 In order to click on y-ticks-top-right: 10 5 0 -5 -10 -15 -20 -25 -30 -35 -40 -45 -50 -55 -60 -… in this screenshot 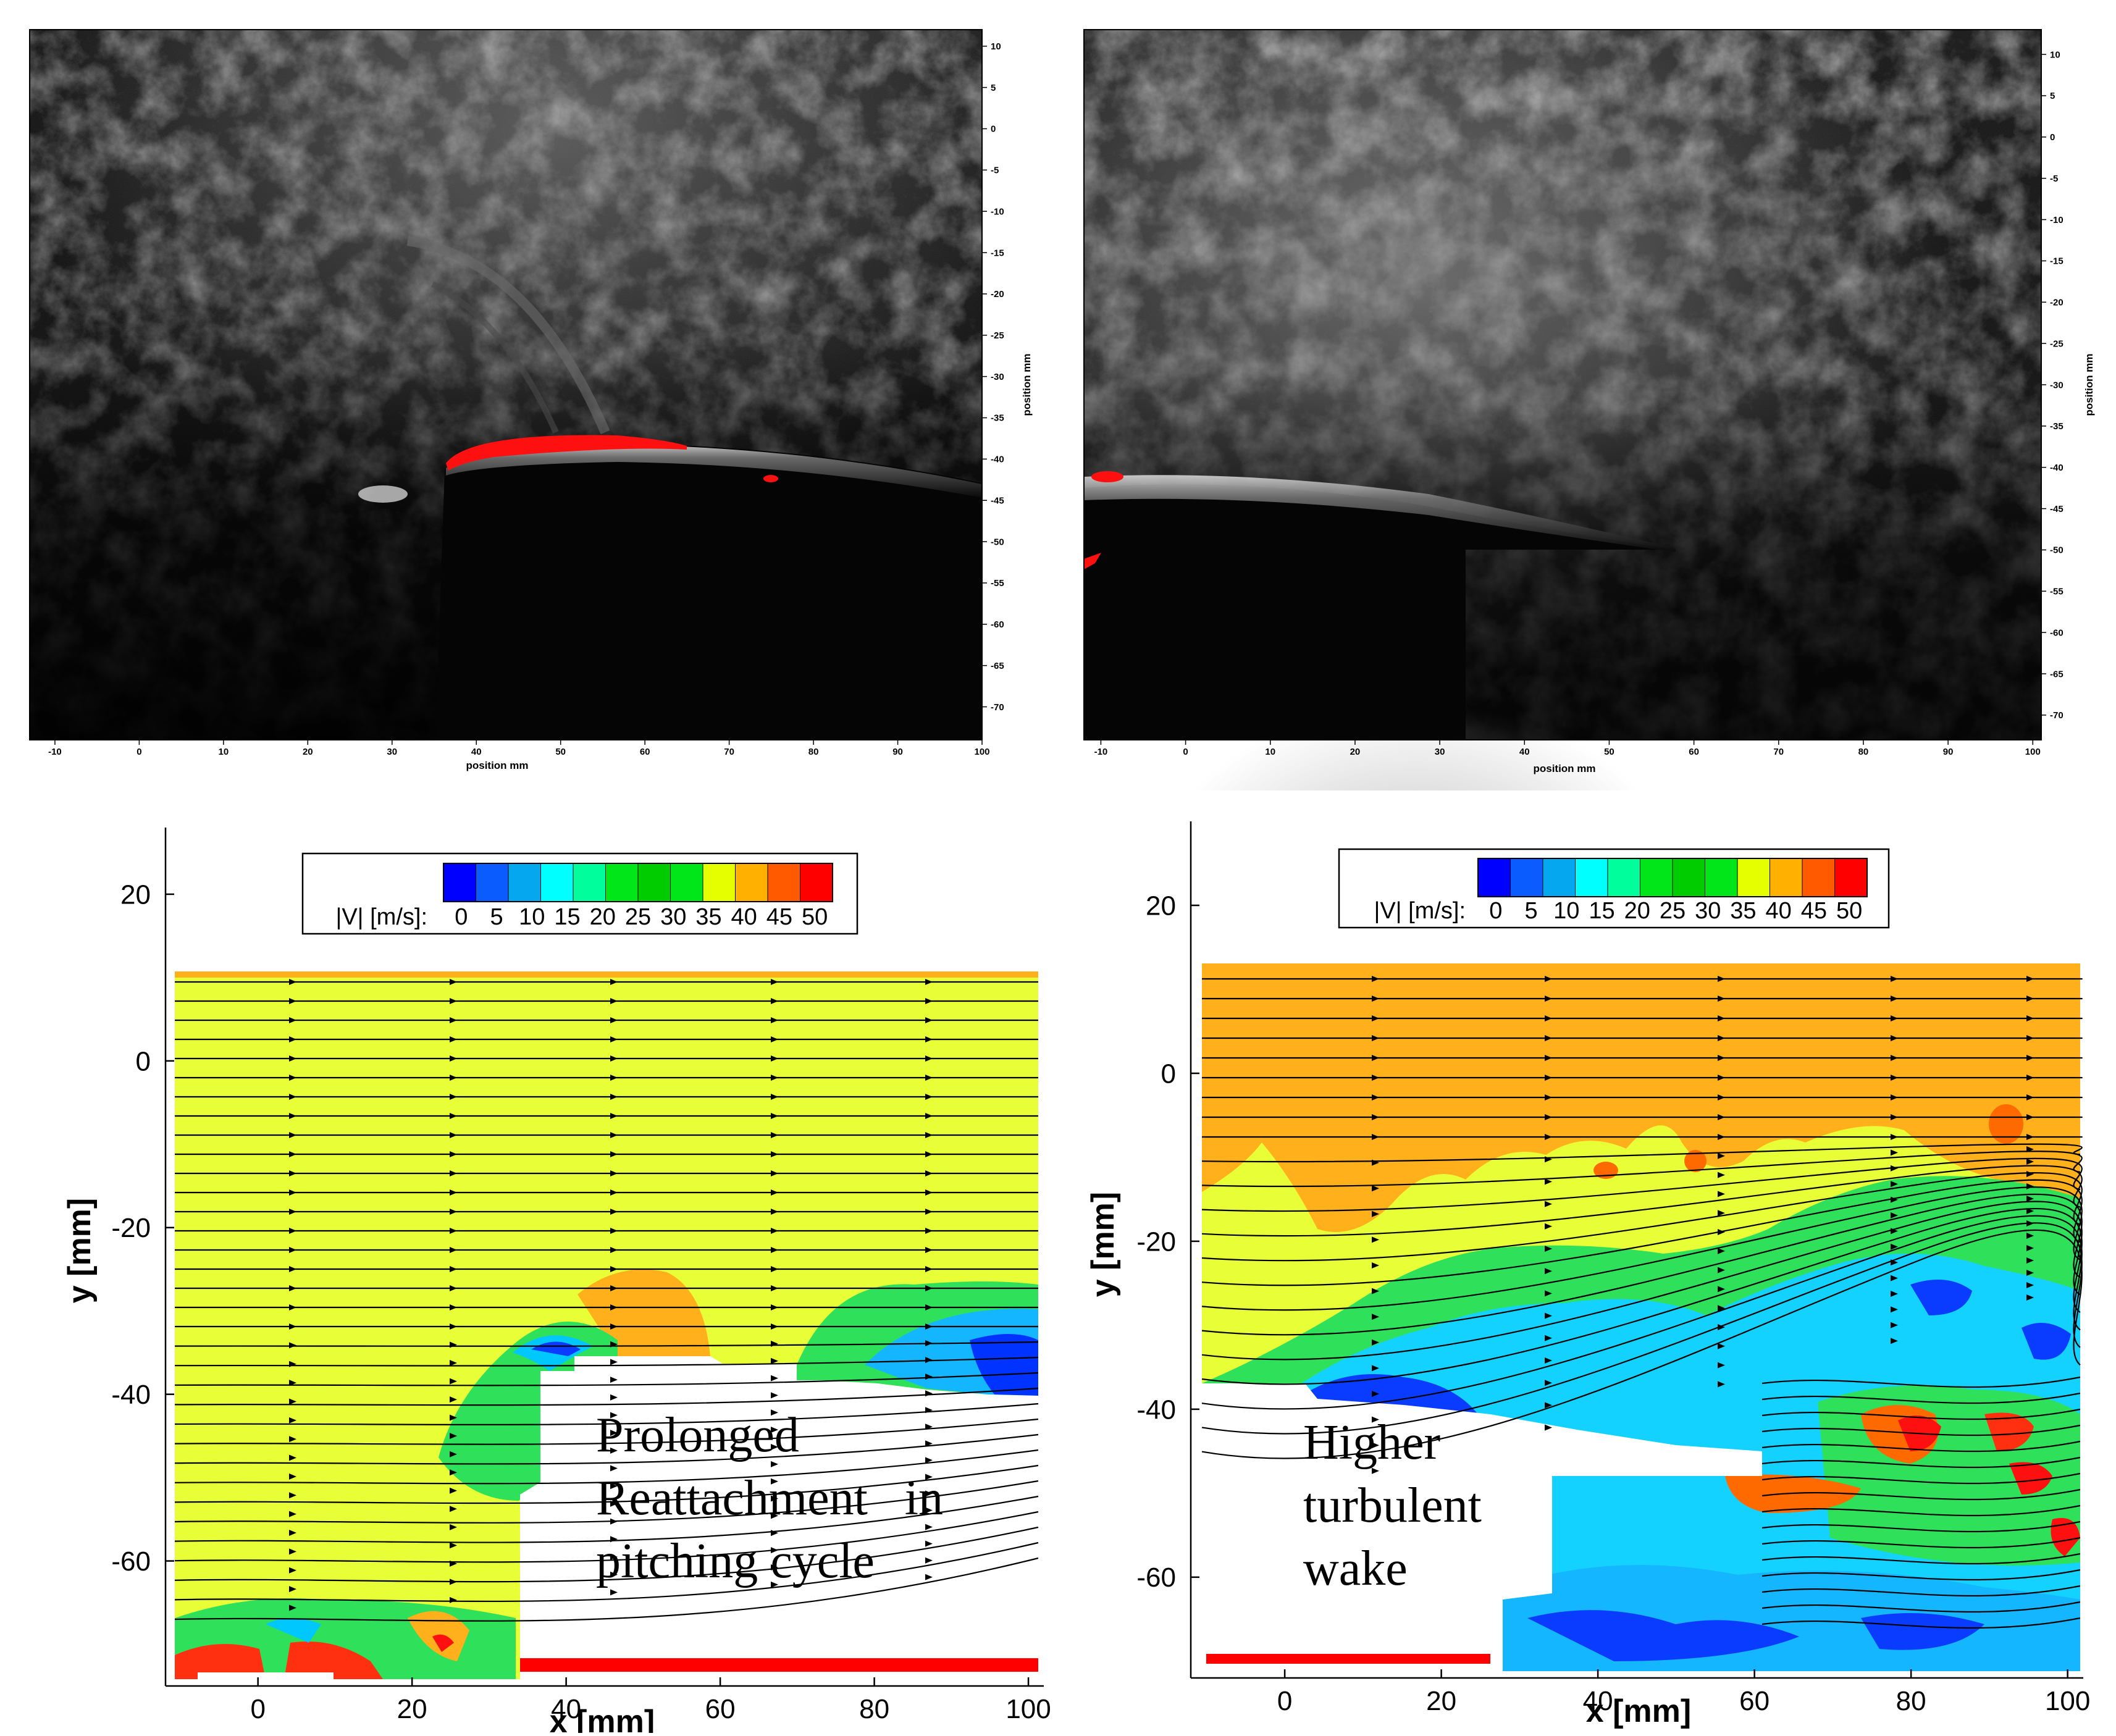, I will do `click(2052, 385)`.